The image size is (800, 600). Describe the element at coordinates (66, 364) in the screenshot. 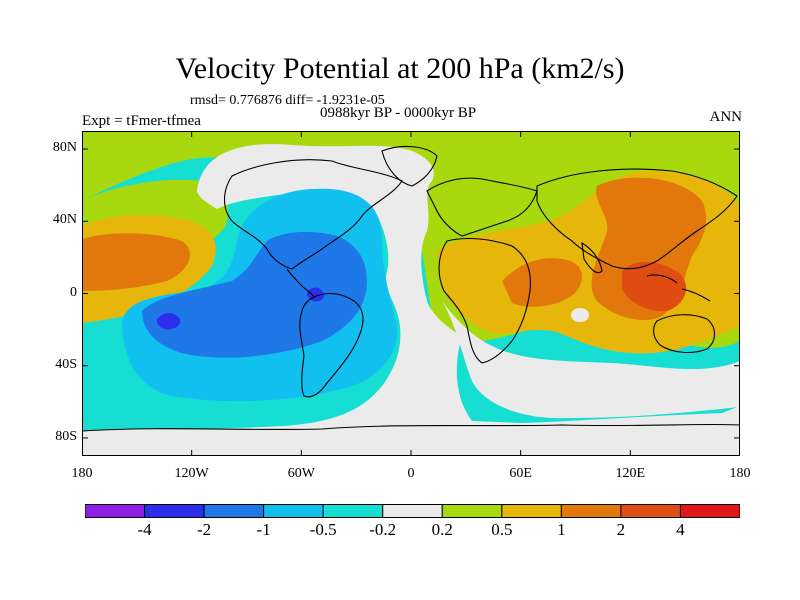

I see `lat-tick-label: 40S` at that location.